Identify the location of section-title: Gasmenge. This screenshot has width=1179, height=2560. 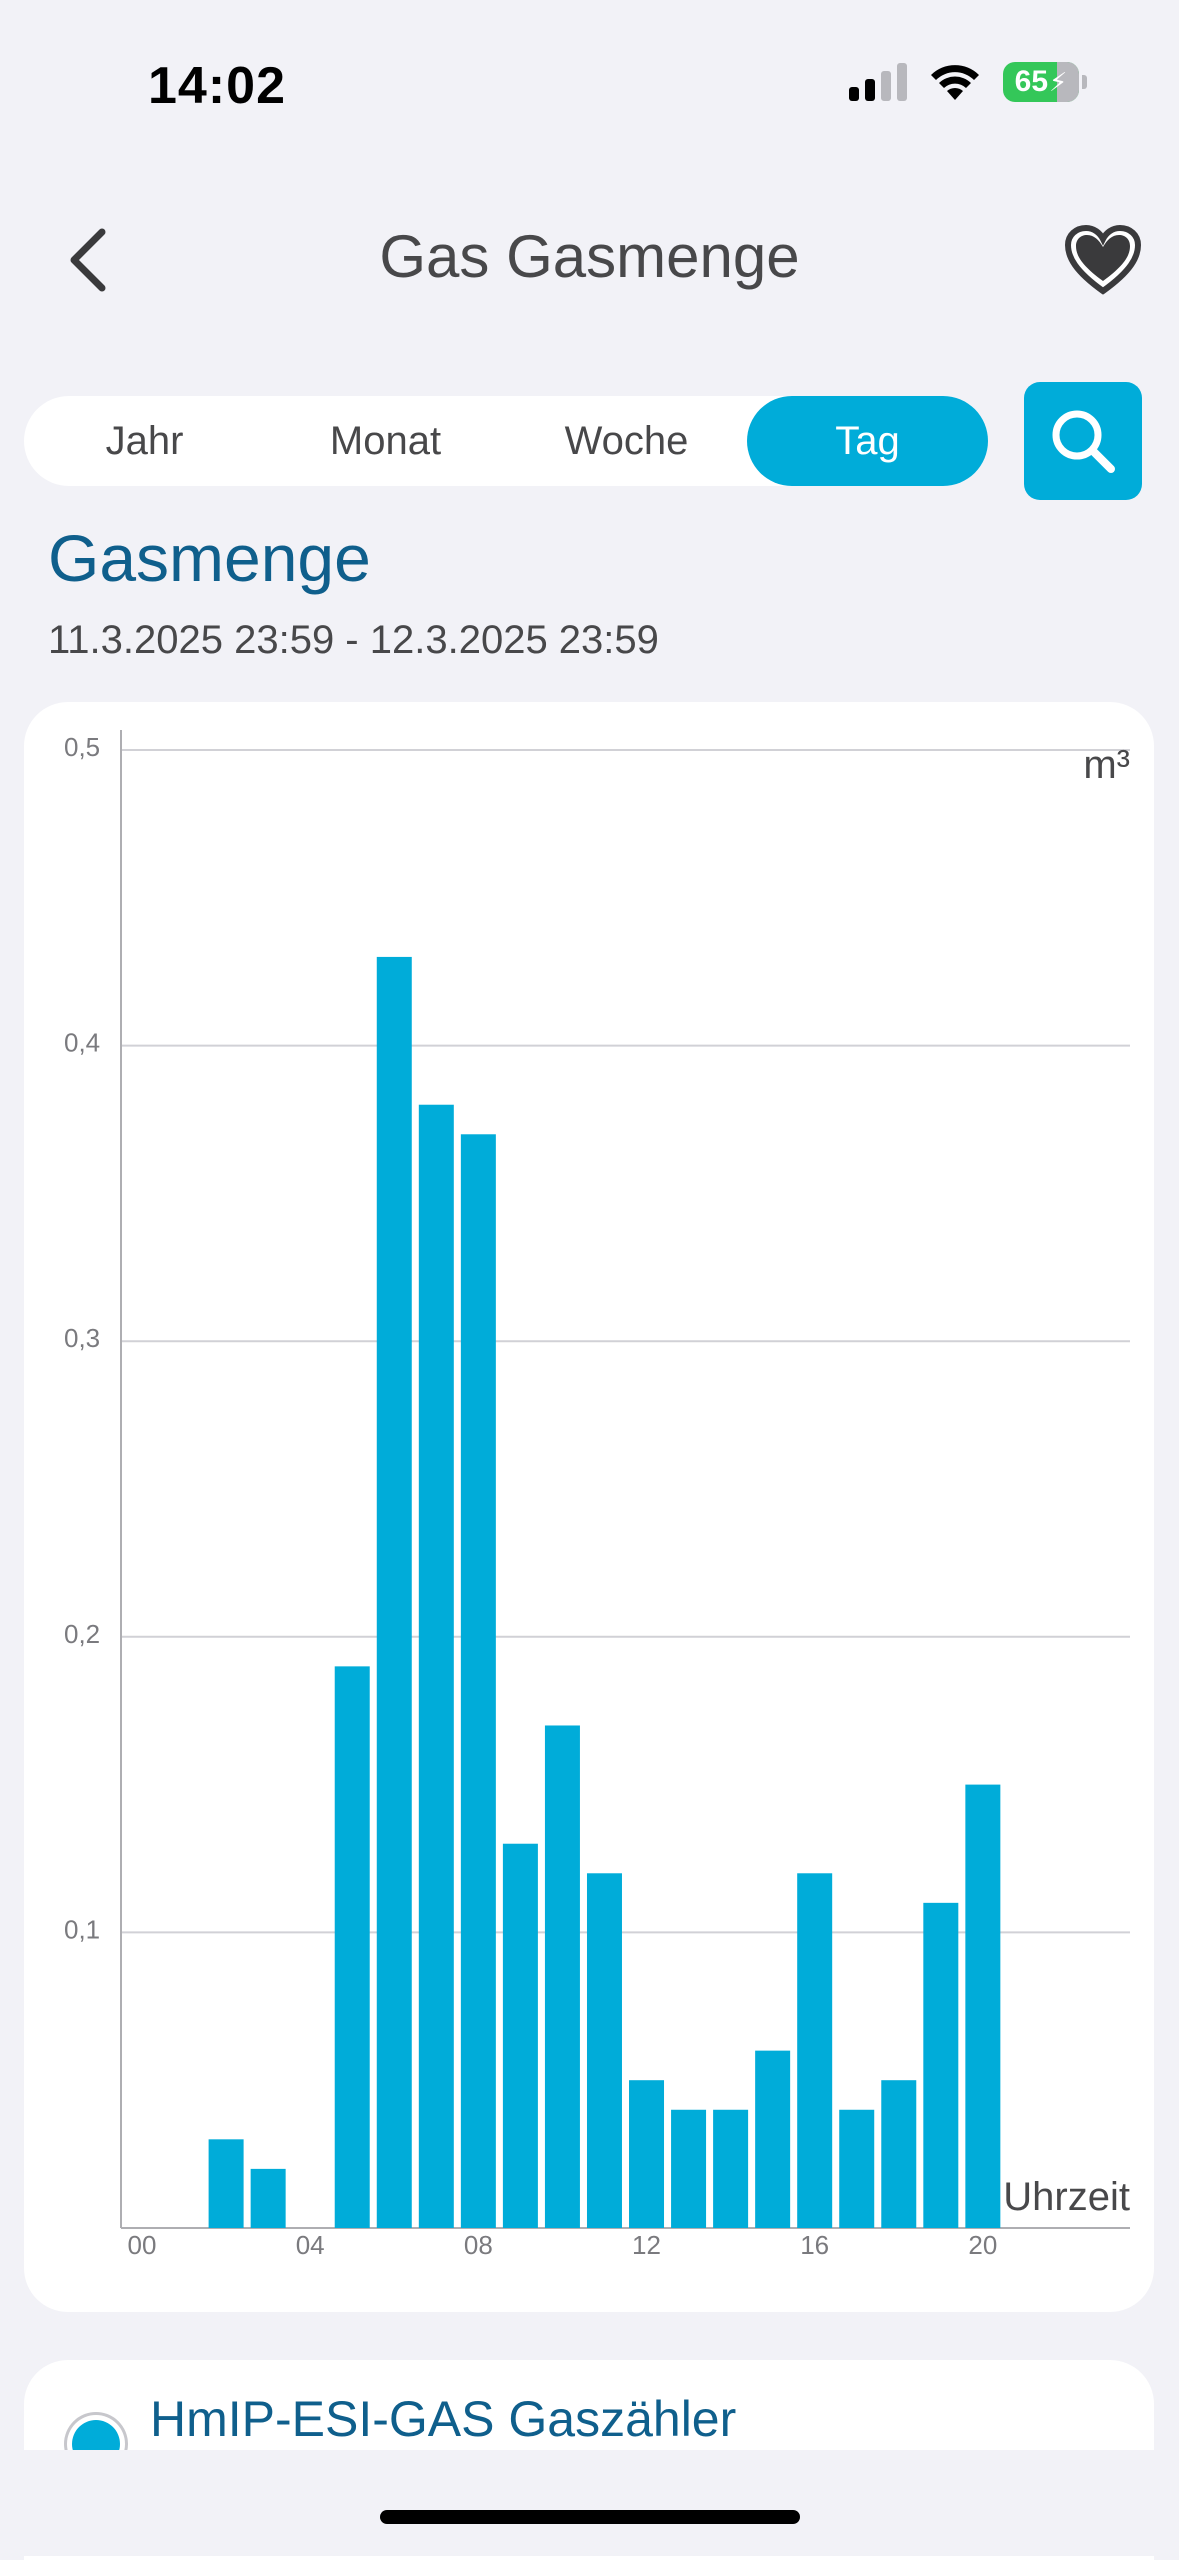
(209, 558).